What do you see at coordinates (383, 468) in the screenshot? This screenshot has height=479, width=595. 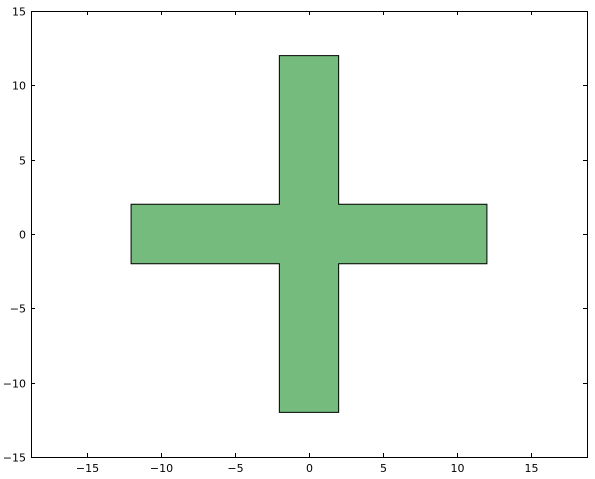 I see `x-tick-label: 5` at bounding box center [383, 468].